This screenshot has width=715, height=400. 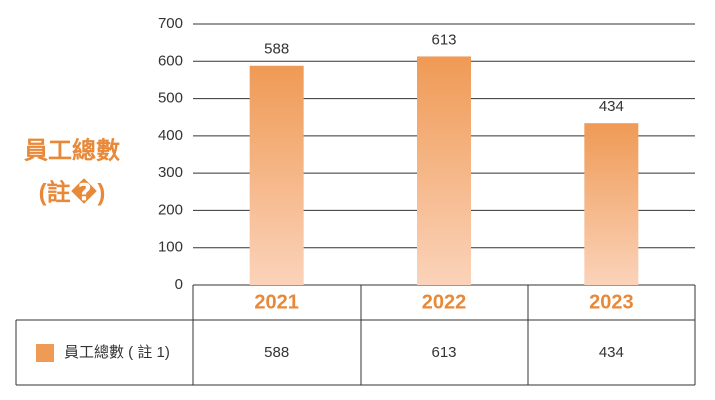 What do you see at coordinates (170, 60) in the screenshot?
I see `y-tick-label: 600` at bounding box center [170, 60].